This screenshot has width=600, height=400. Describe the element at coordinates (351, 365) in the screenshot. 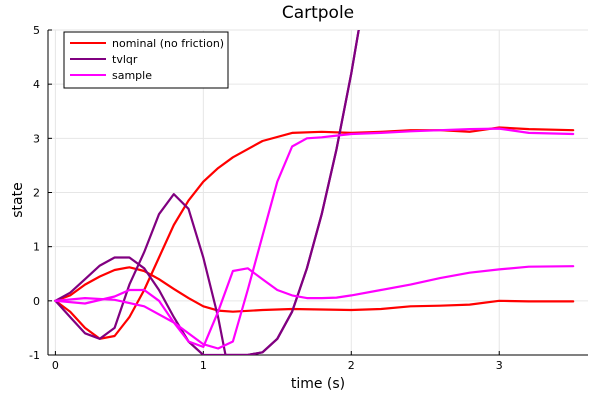

I see `x-tick-label: 2` at that location.